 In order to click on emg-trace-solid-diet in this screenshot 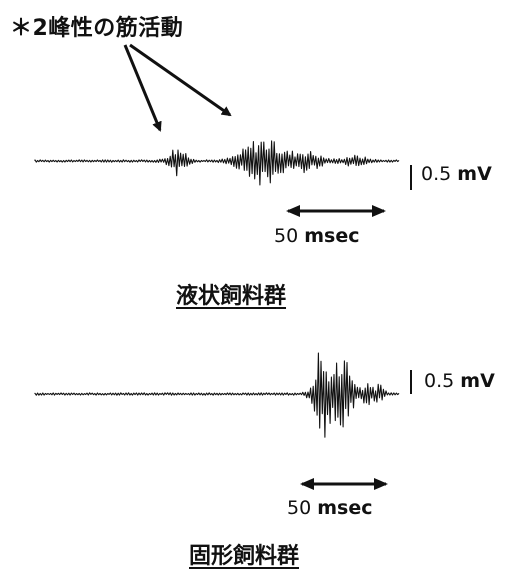, I will do `click(217, 395)`.